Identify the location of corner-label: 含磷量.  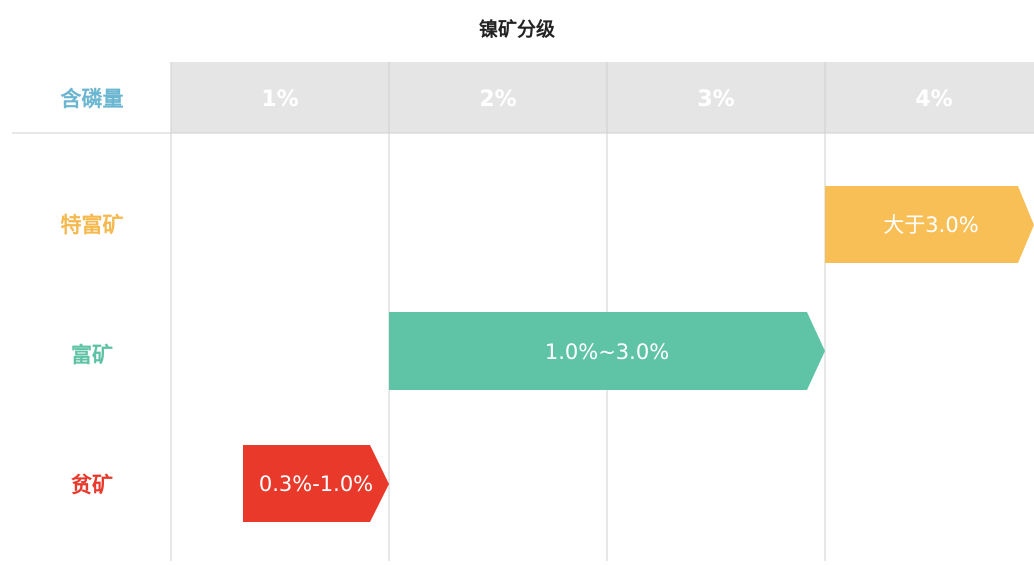
(92, 99).